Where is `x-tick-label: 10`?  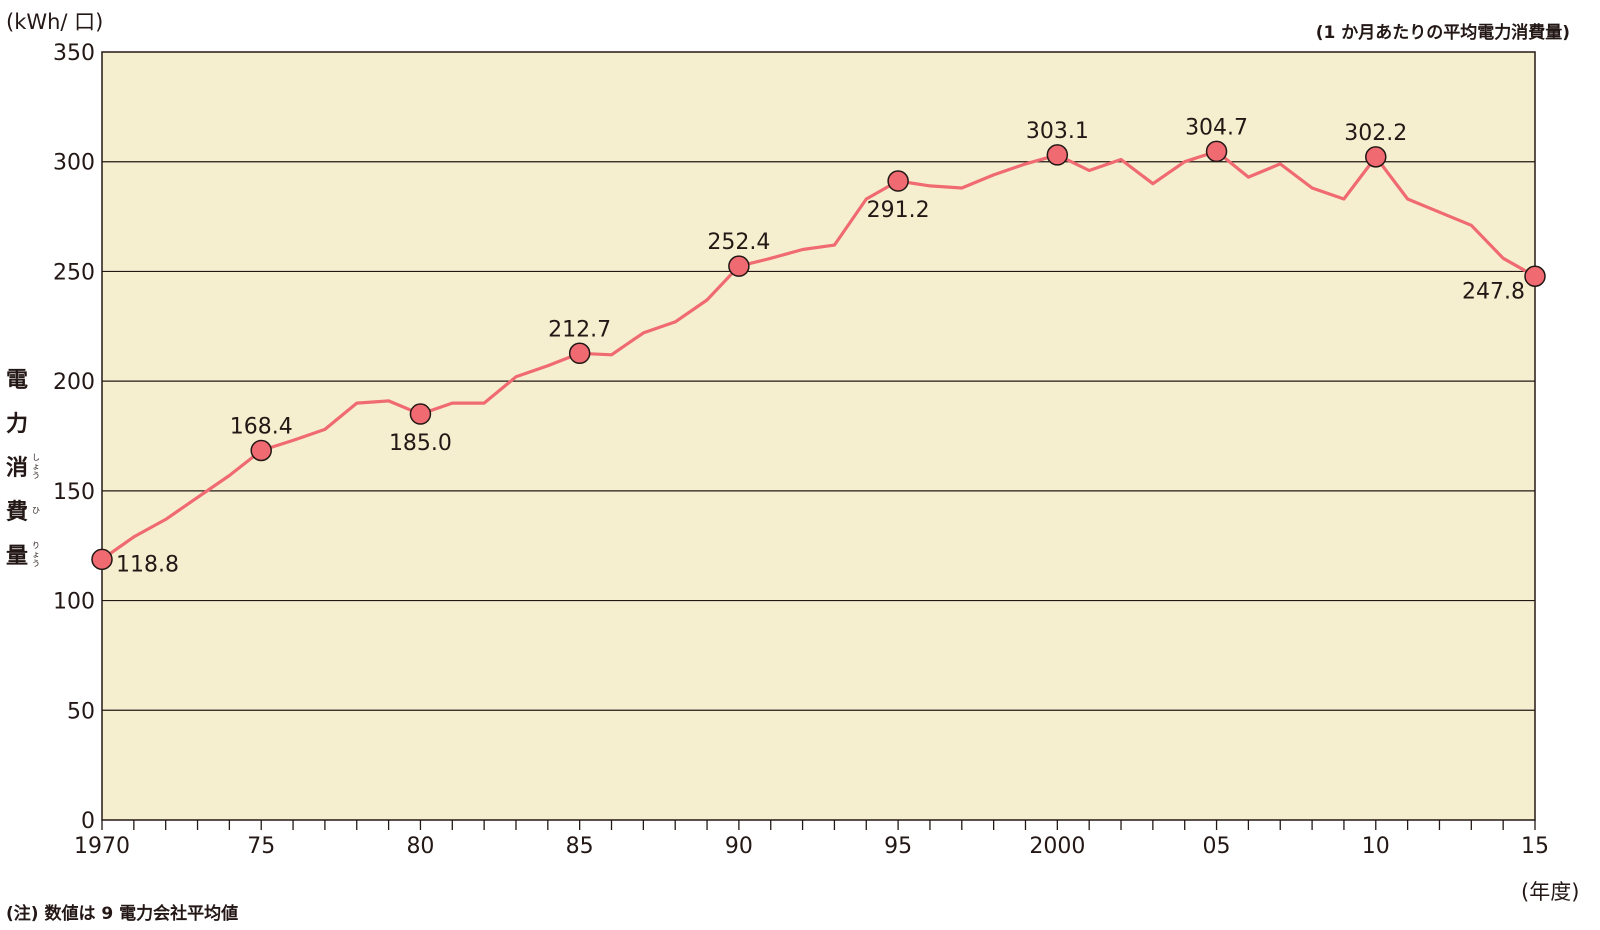
x-tick-label: 10 is located at coordinates (1376, 846).